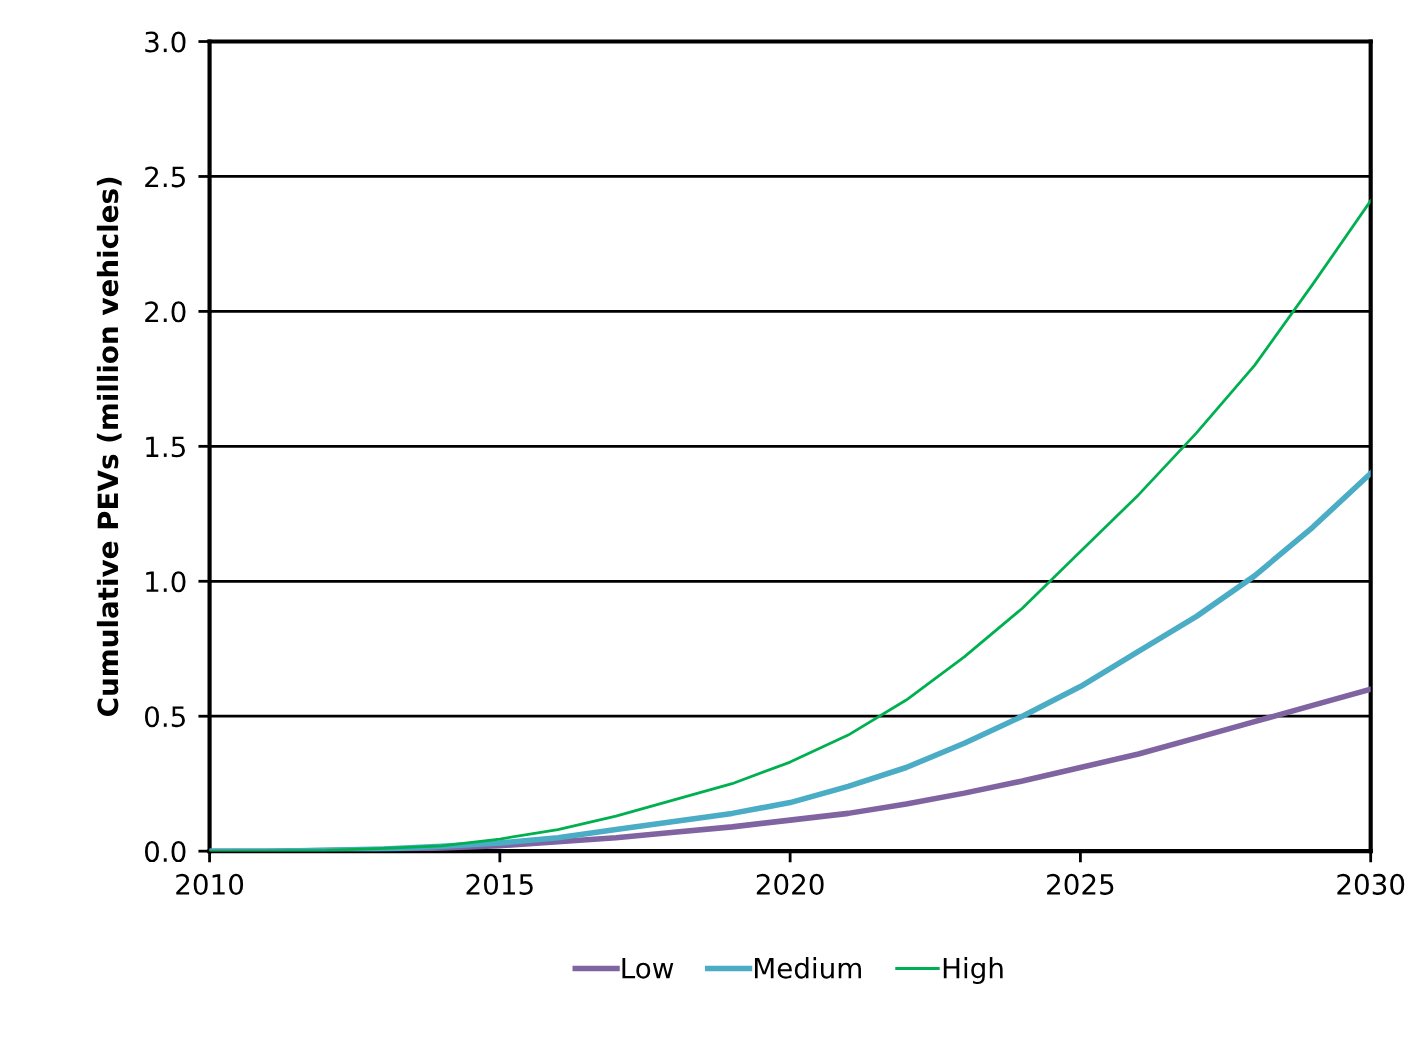 The image size is (1416, 1038). Describe the element at coordinates (165, 852) in the screenshot. I see `y-tick-label: 0.0` at that location.